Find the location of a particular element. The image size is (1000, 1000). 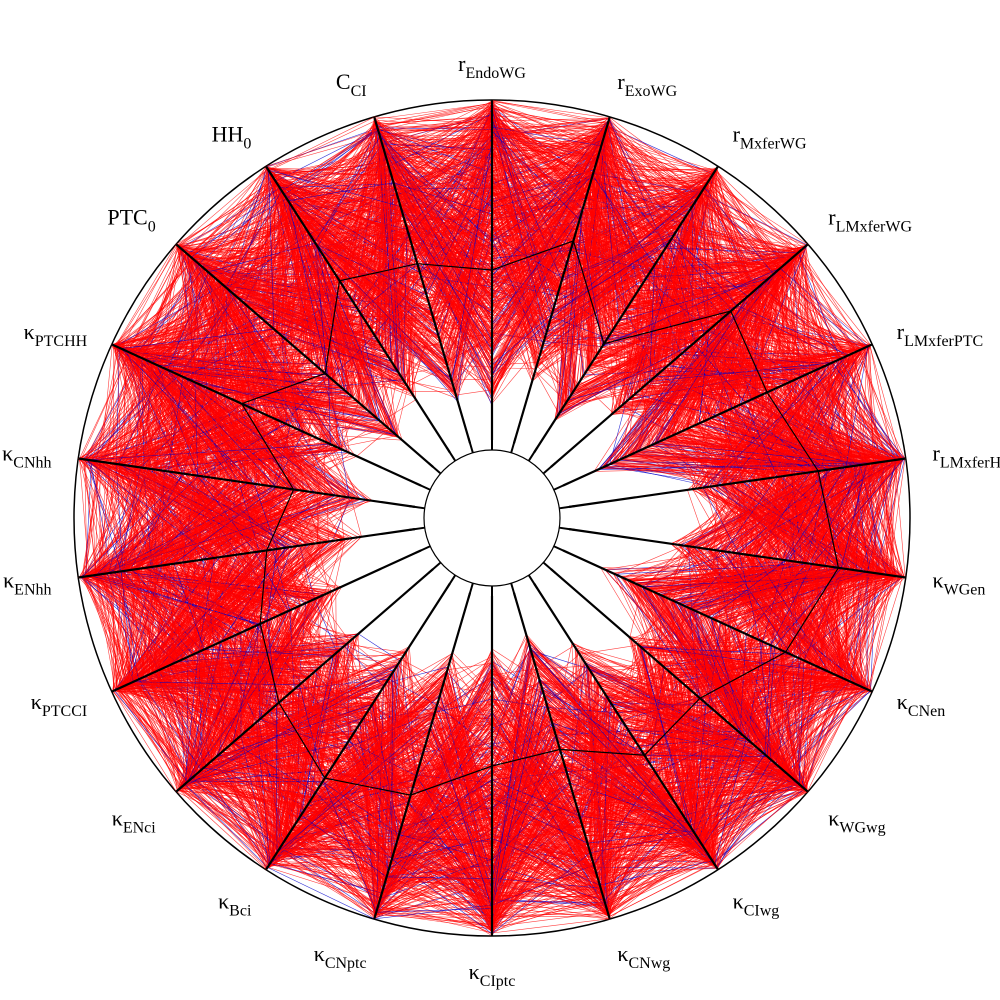

inner-ticks-layer is located at coordinates (492, 518).